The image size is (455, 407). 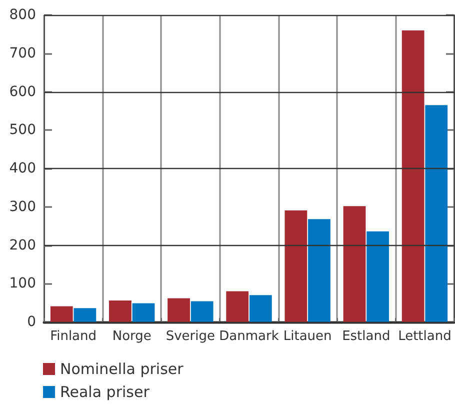 What do you see at coordinates (122, 369) in the screenshot?
I see `legend-label: Nominella priser` at bounding box center [122, 369].